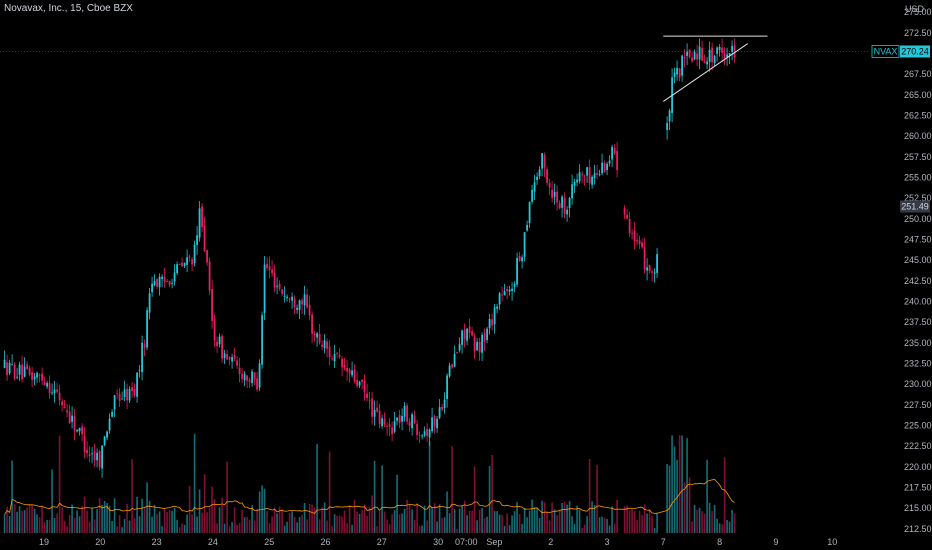 Image resolution: width=932 pixels, height=550 pixels. I want to click on x-tick-label: 9, so click(775, 542).